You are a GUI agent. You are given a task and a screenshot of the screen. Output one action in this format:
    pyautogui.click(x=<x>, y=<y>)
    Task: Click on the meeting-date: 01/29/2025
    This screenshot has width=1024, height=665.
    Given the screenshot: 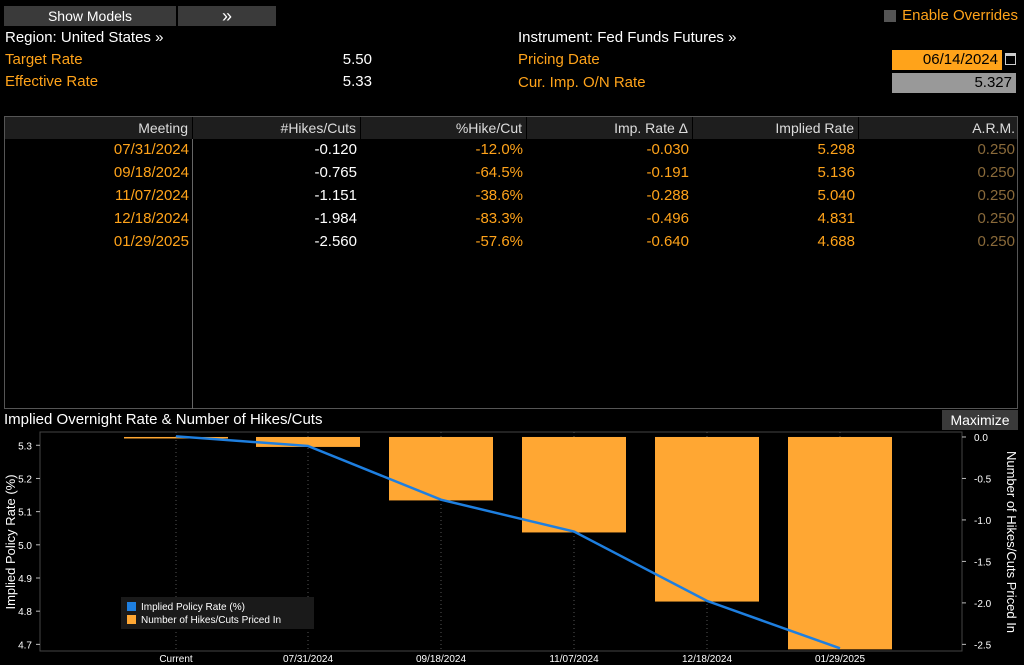 What is the action you would take?
    pyautogui.click(x=151, y=241)
    